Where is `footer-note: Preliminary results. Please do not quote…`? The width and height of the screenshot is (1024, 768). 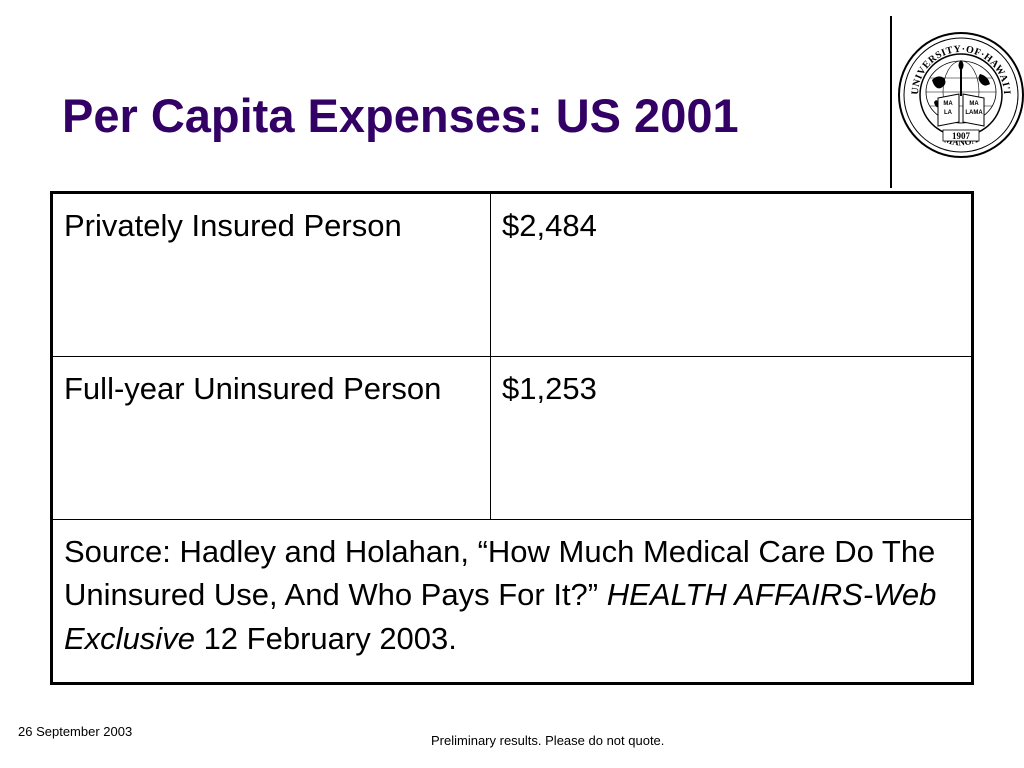
footer-note: Preliminary results. Please do not quote… is located at coordinates (548, 740).